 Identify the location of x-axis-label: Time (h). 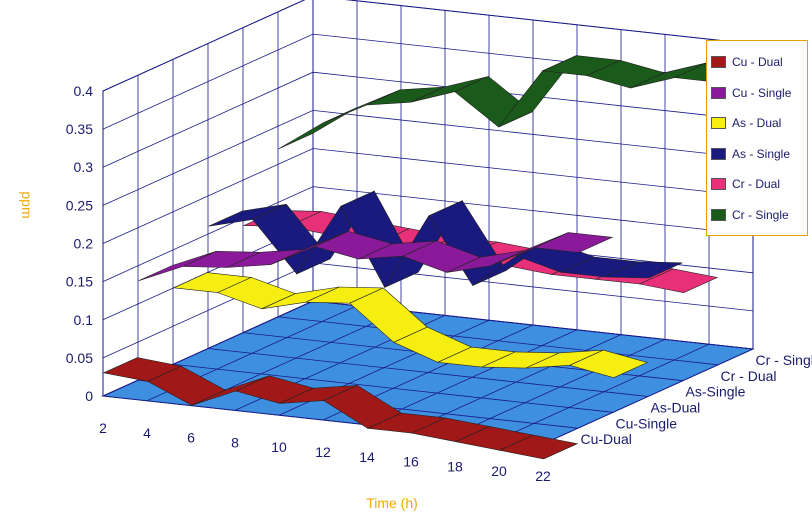
(392, 503).